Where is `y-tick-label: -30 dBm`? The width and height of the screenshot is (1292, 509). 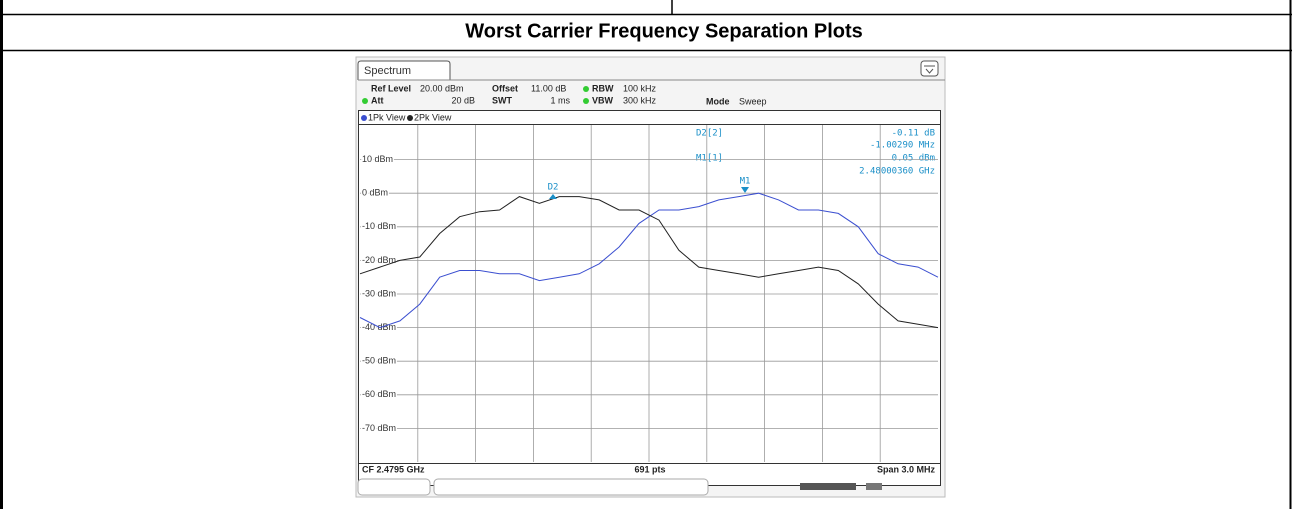
y-tick-label: -30 dBm is located at coordinates (379, 293).